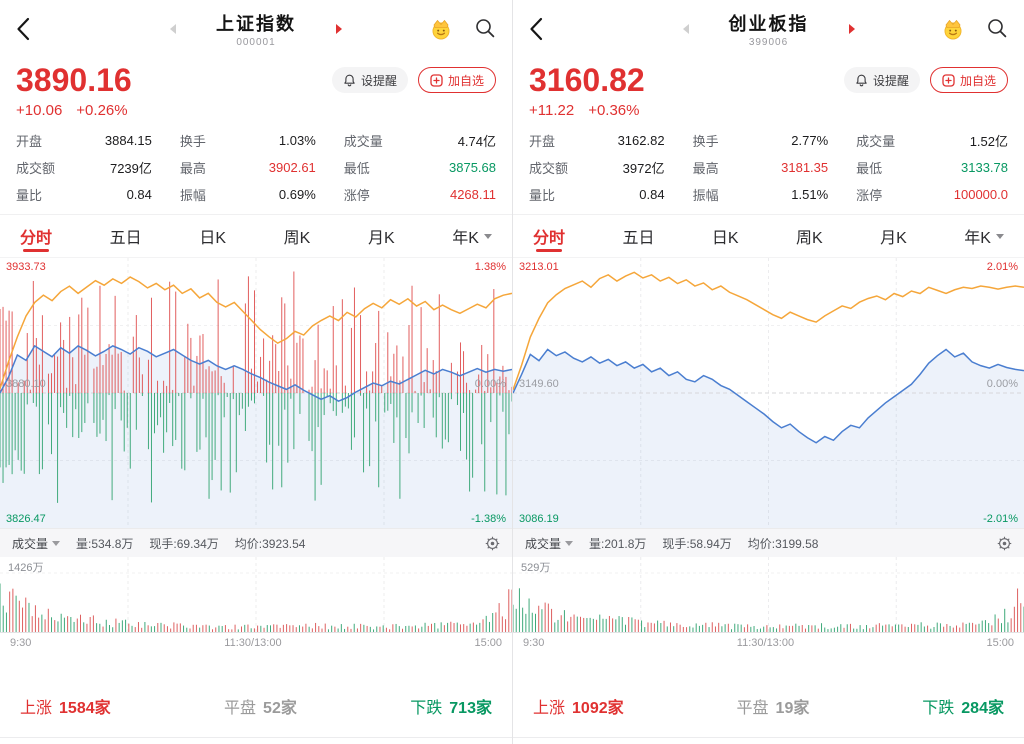 The width and height of the screenshot is (1024, 744). I want to click on stat-value: 7239亿, so click(130, 168).